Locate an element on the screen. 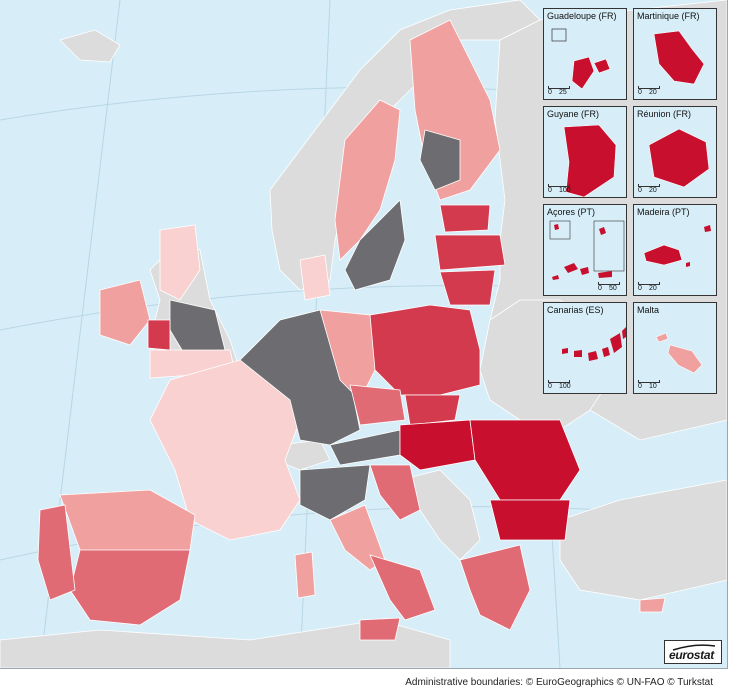  north-africa is located at coordinates (225, 643).